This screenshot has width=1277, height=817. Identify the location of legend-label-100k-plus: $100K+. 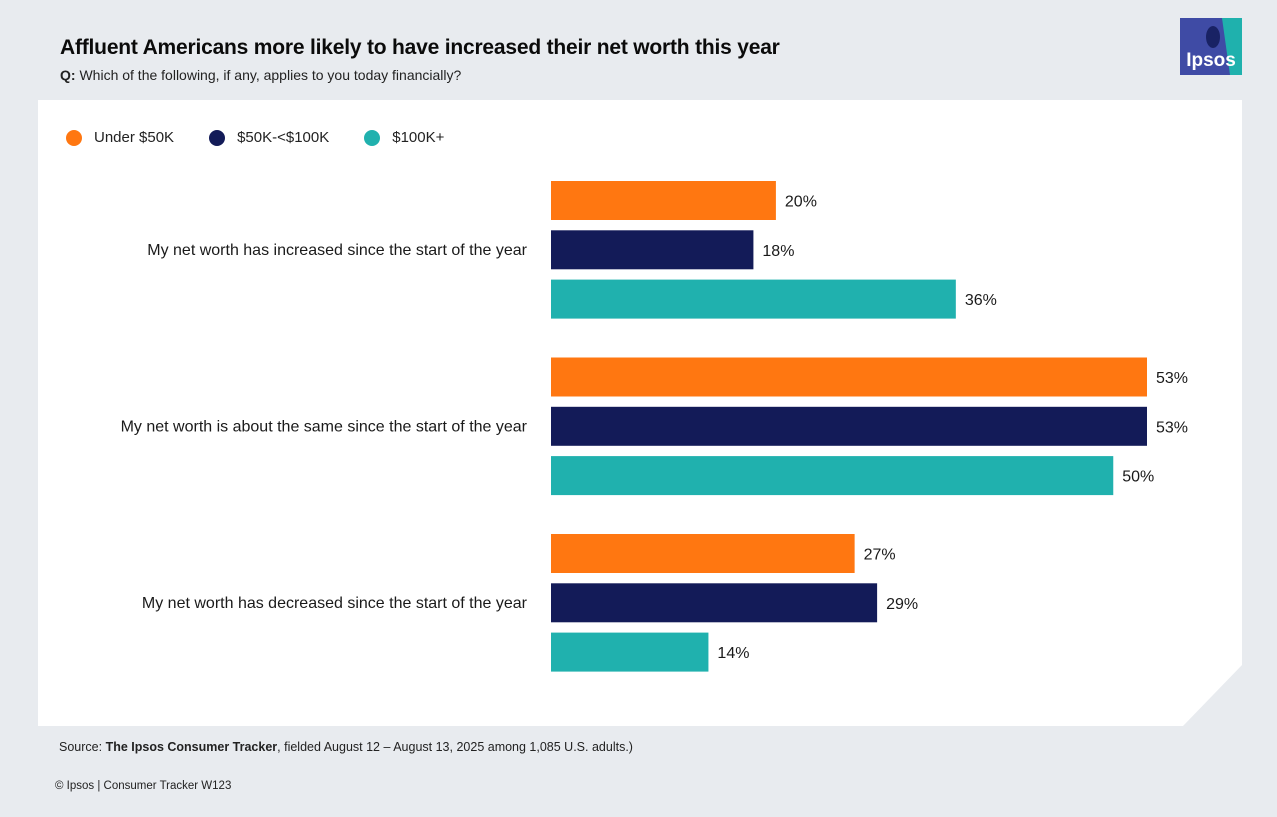
(418, 137).